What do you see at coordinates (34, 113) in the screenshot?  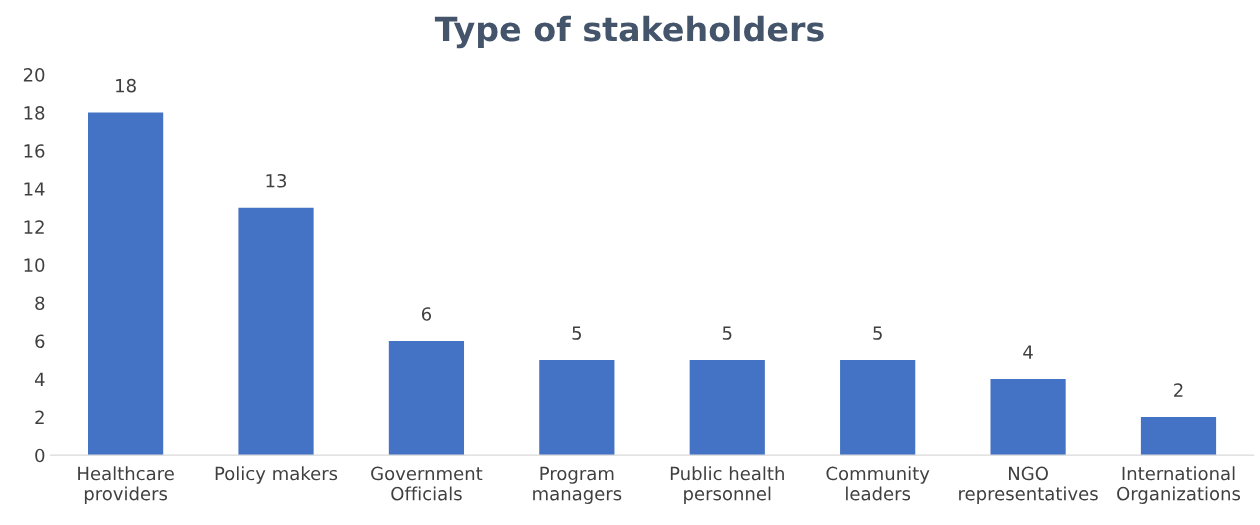 I see `y-tick-label: 18` at bounding box center [34, 113].